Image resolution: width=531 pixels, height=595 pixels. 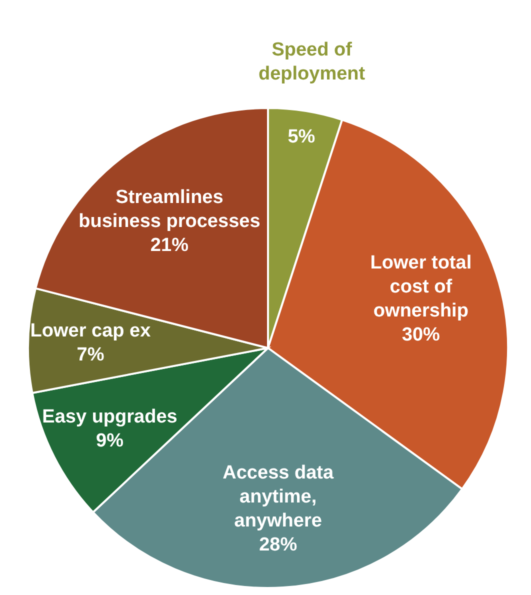 What do you see at coordinates (421, 287) in the screenshot?
I see `slice-label: Lower total cost of ownership` at bounding box center [421, 287].